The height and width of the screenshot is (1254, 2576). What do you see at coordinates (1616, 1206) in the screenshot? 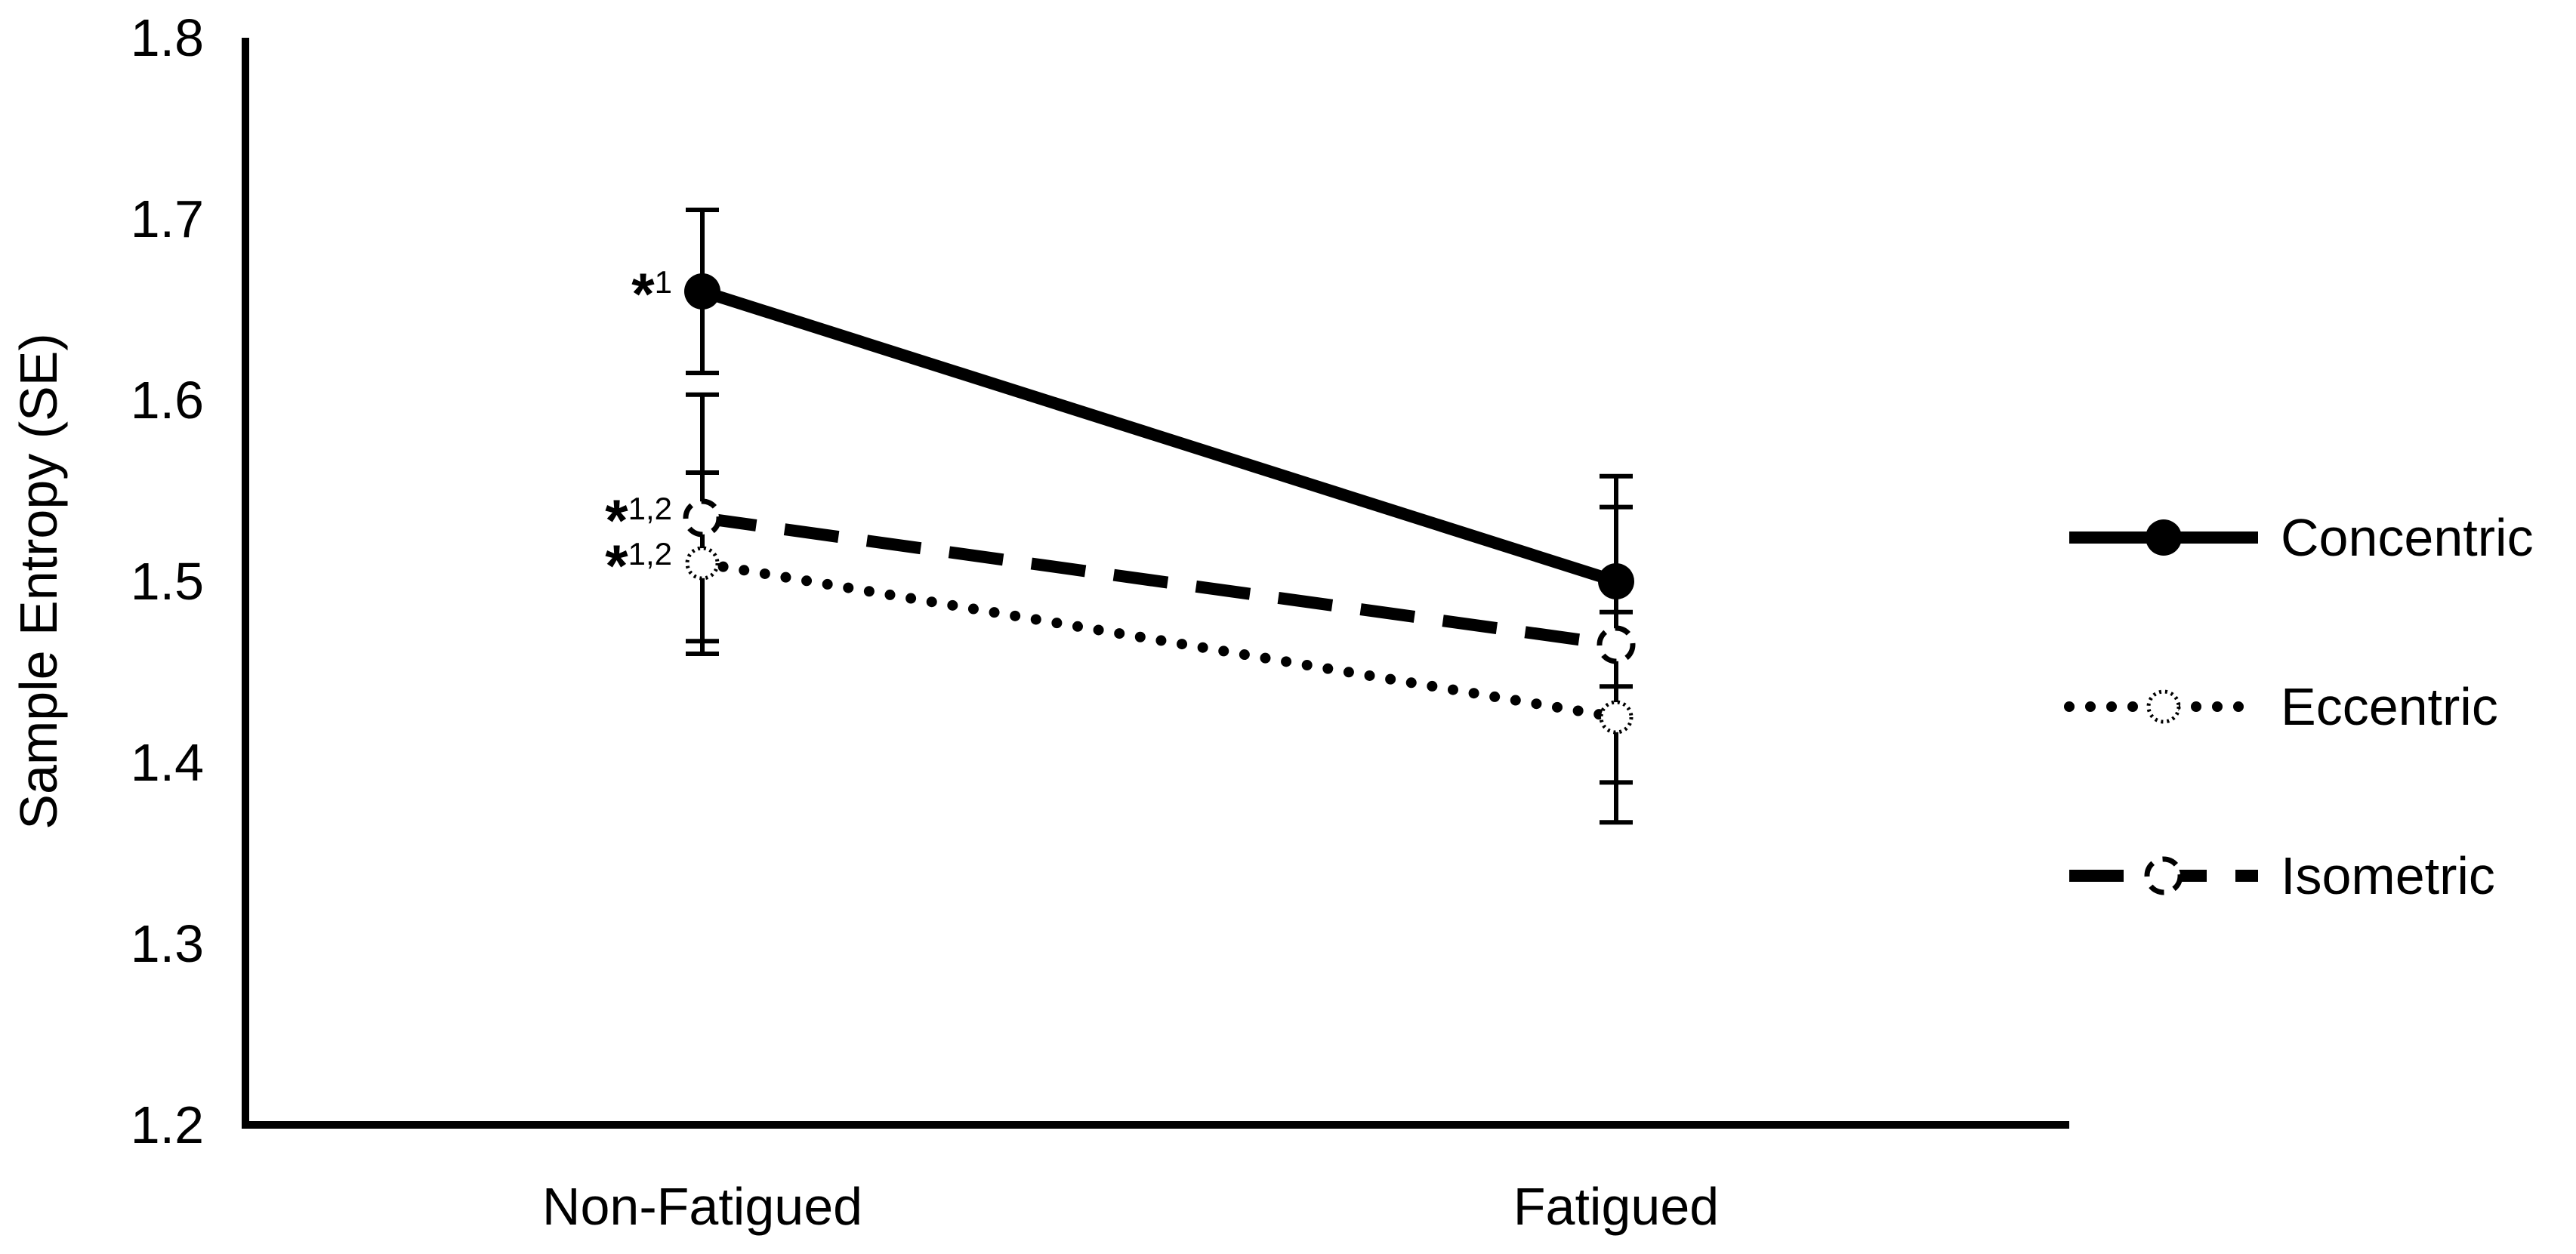
I see `x-category-label: Fatigued` at bounding box center [1616, 1206].